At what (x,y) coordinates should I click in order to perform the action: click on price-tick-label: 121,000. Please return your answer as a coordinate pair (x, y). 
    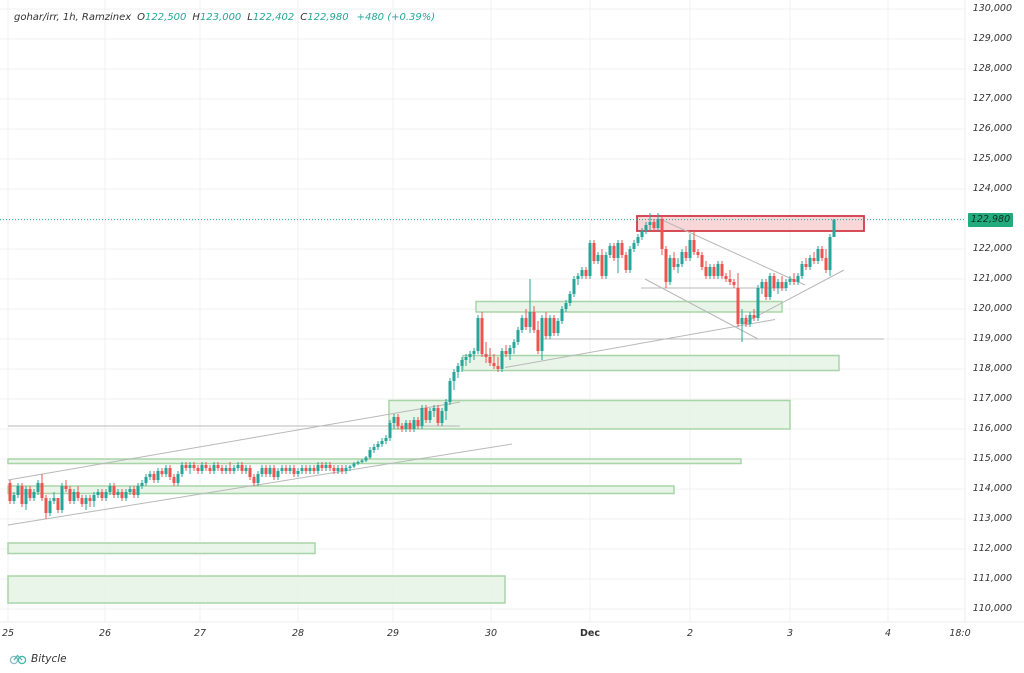
    Looking at the image, I should click on (992, 278).